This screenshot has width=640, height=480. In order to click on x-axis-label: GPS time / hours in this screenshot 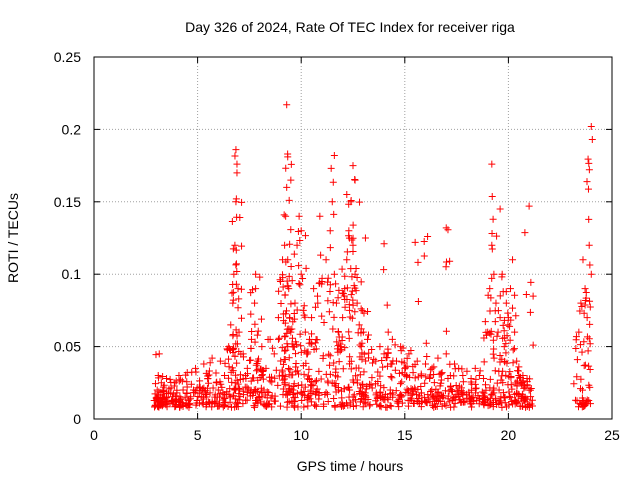, I will do `click(350, 466)`.